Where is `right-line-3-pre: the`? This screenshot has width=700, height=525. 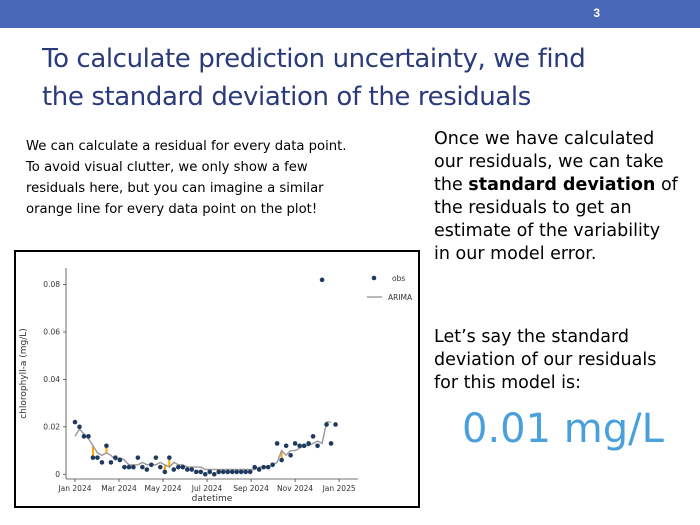
right-line-3-pre: the is located at coordinates (451, 185).